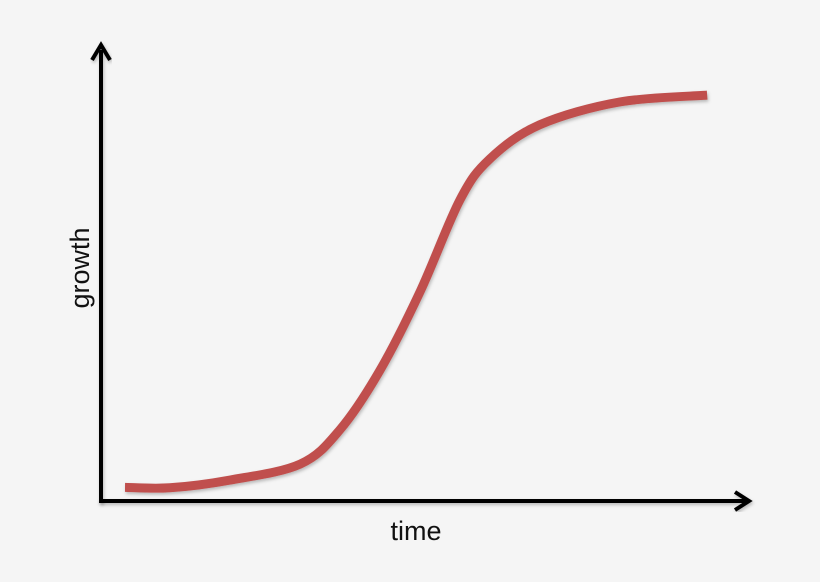 This screenshot has height=582, width=820. What do you see at coordinates (743, 501) in the screenshot?
I see `x-axis-arrow` at bounding box center [743, 501].